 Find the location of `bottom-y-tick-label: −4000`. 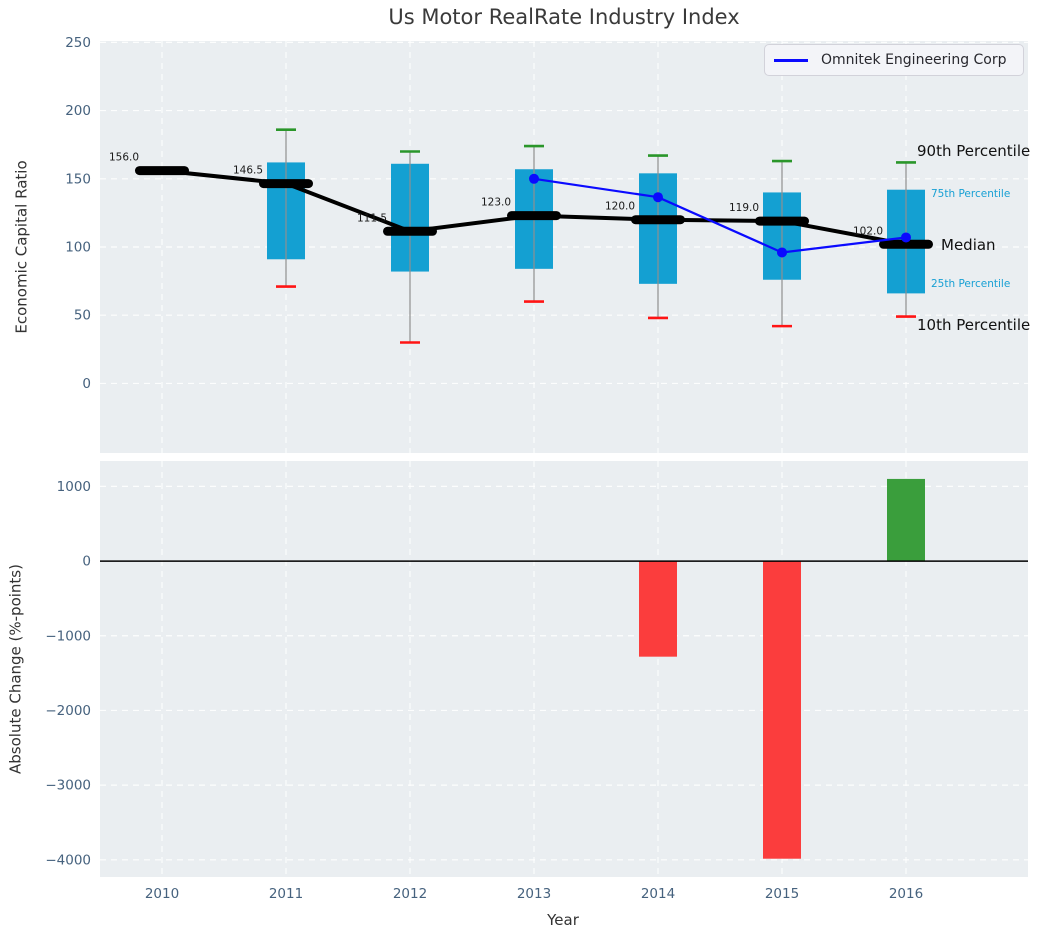

bottom-y-tick-label: −4000 is located at coordinates (68, 860).